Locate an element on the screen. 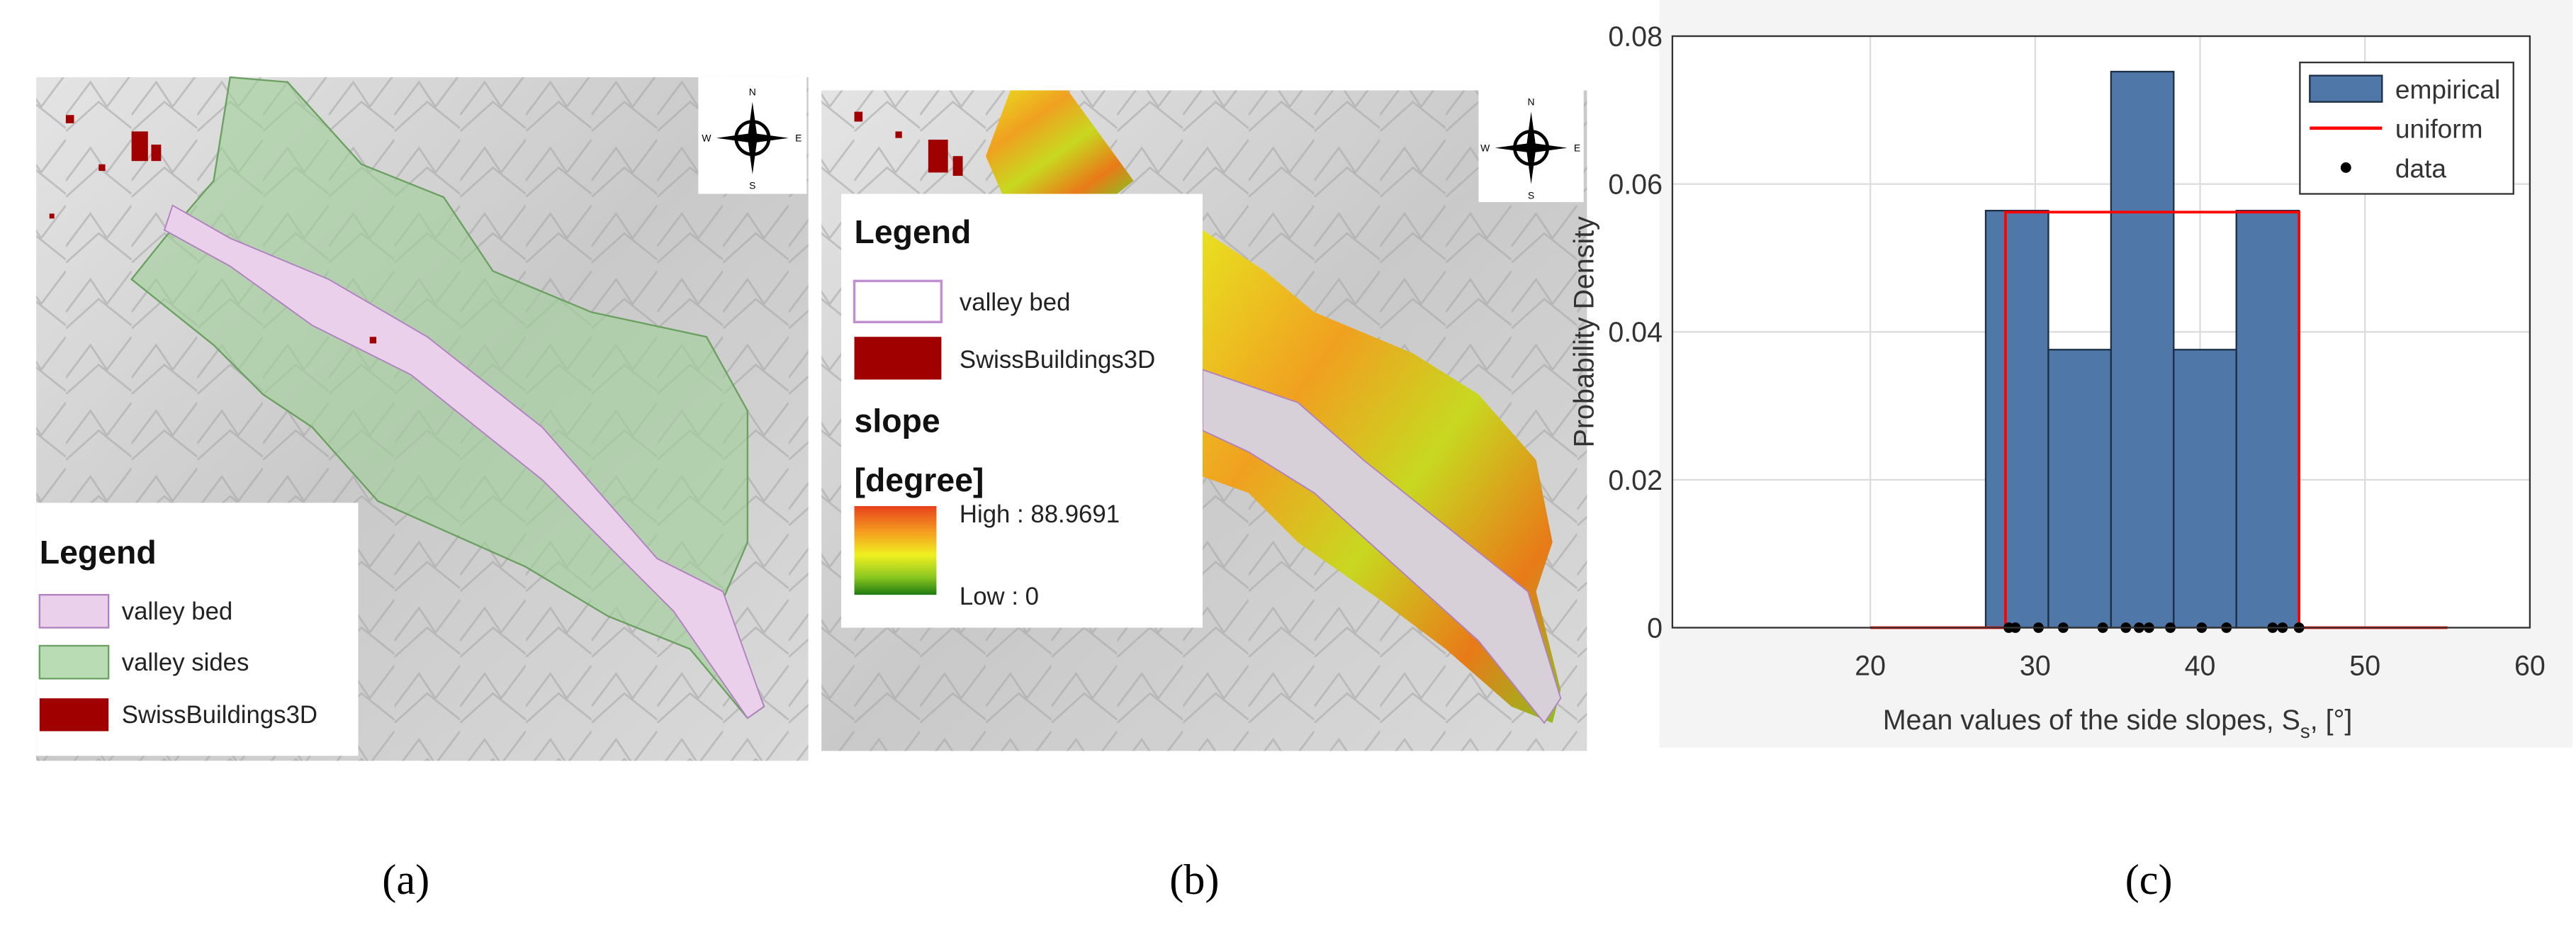 The height and width of the screenshot is (930, 2576). y-tick-label: 0 is located at coordinates (1655, 628).